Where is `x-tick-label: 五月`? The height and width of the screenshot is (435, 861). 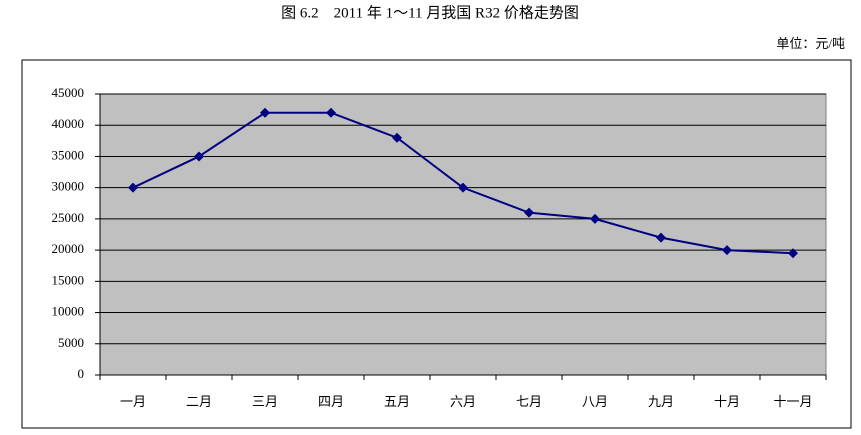 x-tick-label: 五月 is located at coordinates (397, 401).